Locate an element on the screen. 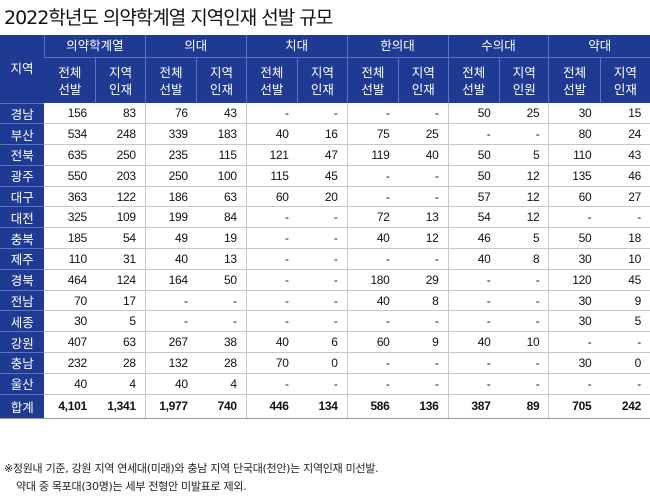 This screenshot has height=499, width=650. group-header-row: 지역 의약학계열 의대 치대 한의대 수의대 약대 is located at coordinates (325, 69).